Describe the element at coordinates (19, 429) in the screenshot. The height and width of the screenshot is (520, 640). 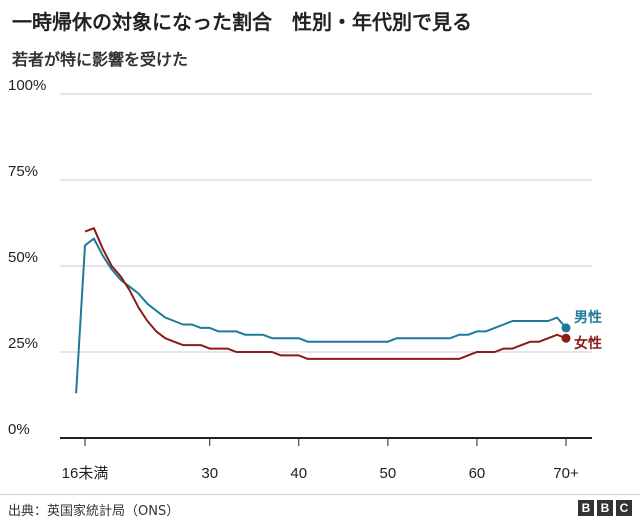
I see `y-tick-label: 0%` at that location.